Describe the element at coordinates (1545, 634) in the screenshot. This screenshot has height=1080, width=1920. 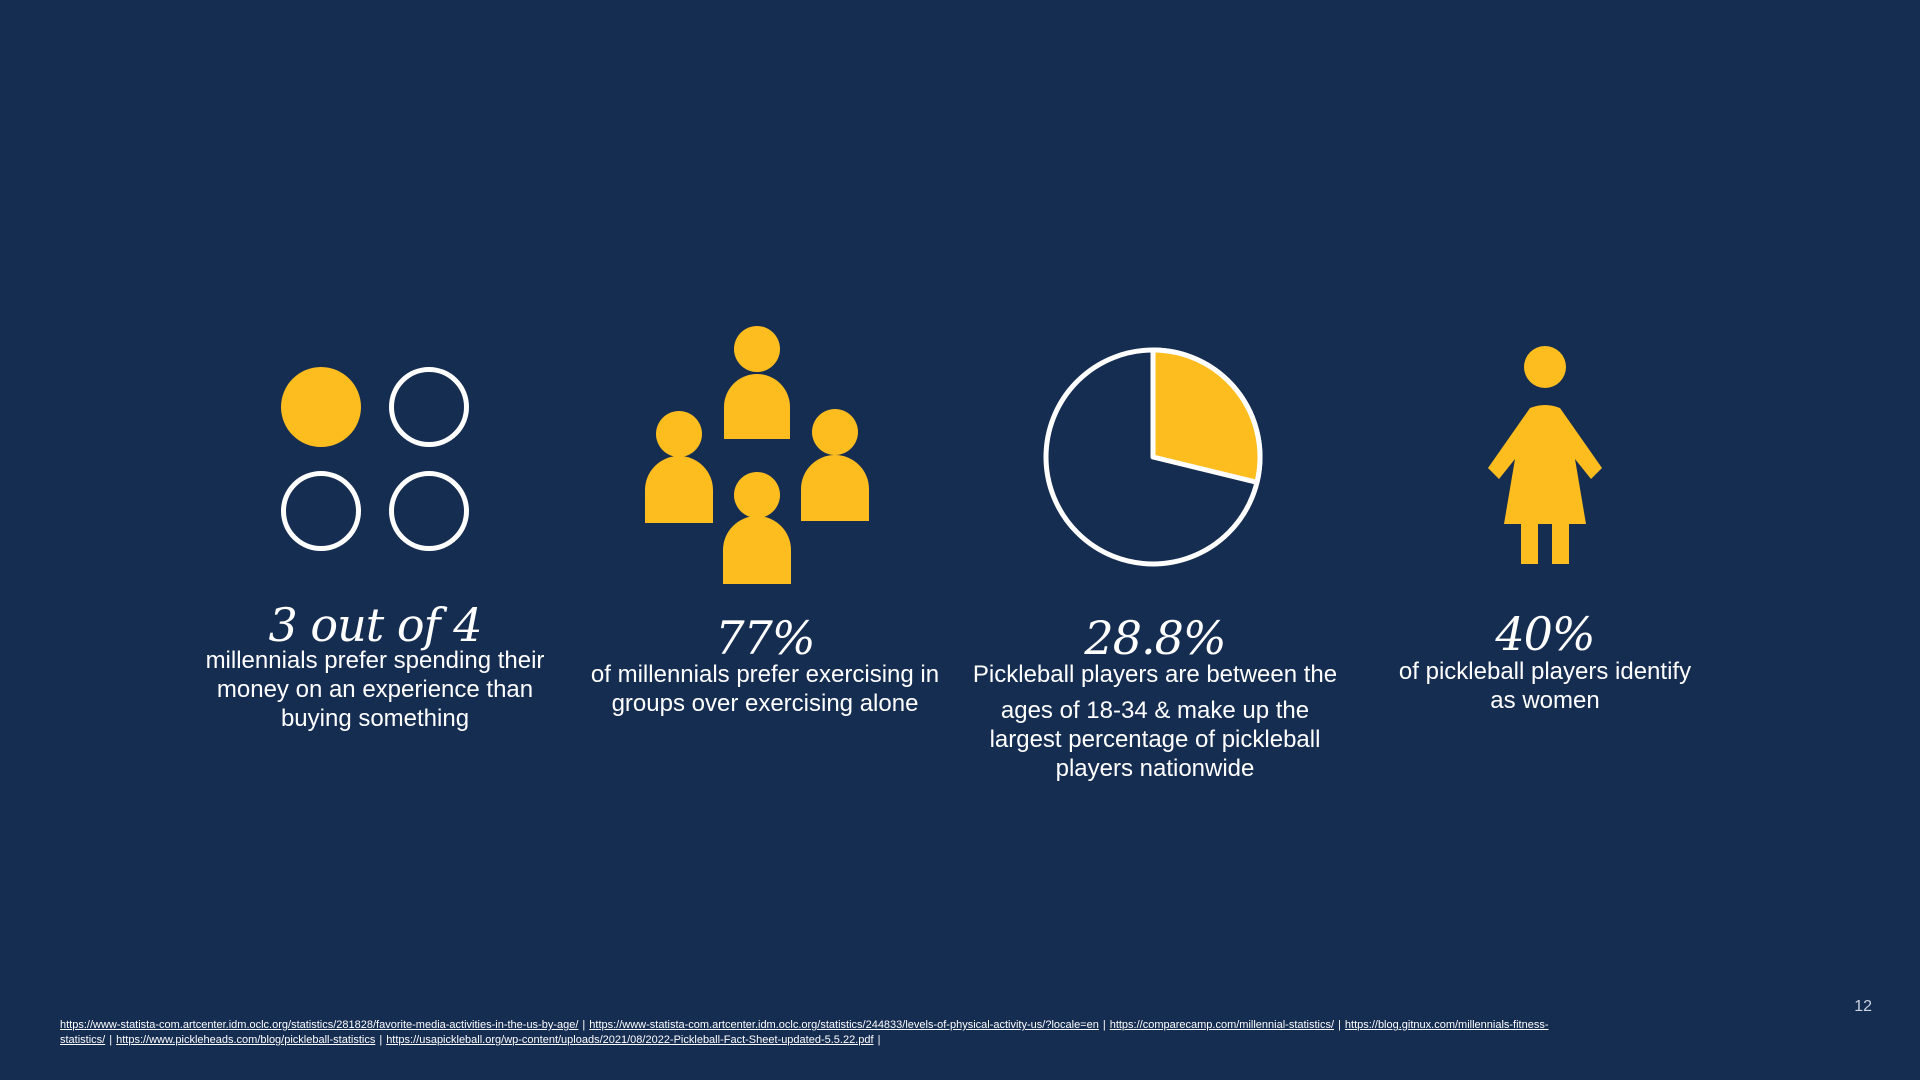
I see `stat-value-women: 40%` at that location.